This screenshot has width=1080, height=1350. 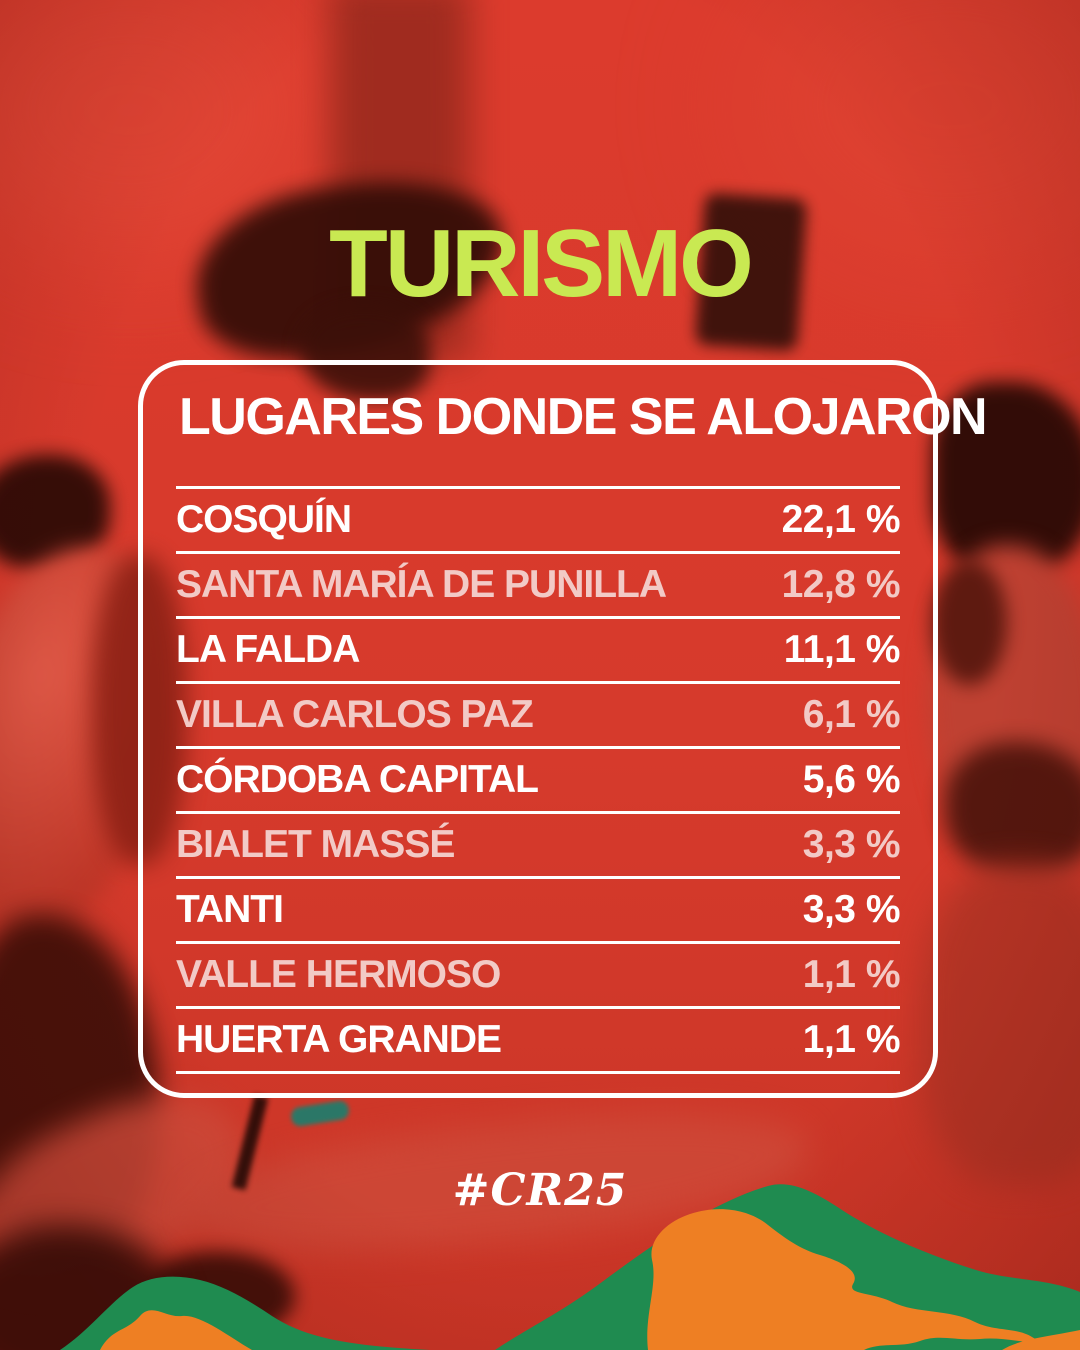 I want to click on place-name: COSQUÍN, so click(x=264, y=519).